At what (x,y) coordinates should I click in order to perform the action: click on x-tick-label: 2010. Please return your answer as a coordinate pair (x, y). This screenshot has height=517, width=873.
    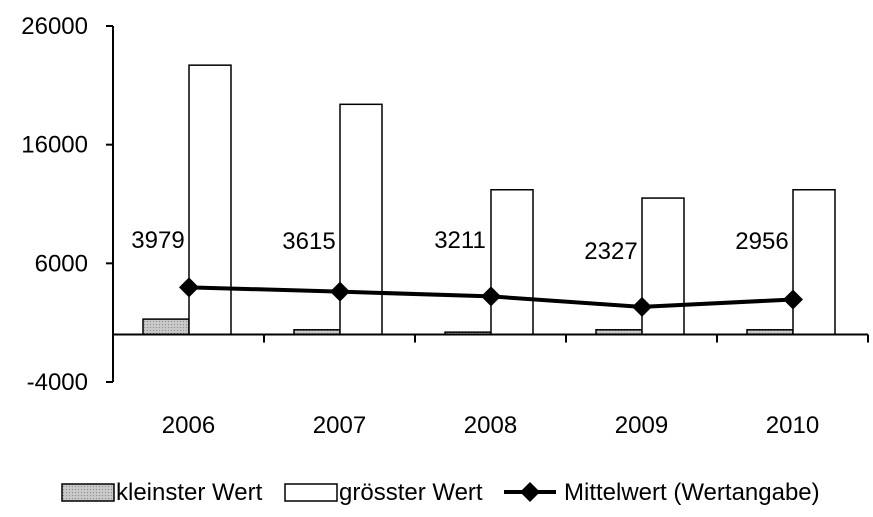
    Looking at the image, I should click on (792, 425).